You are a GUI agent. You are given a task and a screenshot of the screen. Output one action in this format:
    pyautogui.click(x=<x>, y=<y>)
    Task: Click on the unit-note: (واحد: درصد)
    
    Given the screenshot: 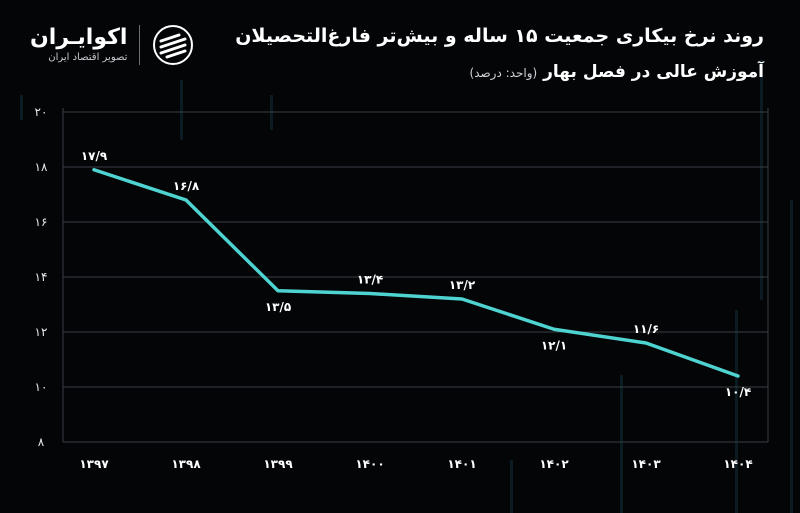 What is the action you would take?
    pyautogui.click(x=503, y=73)
    